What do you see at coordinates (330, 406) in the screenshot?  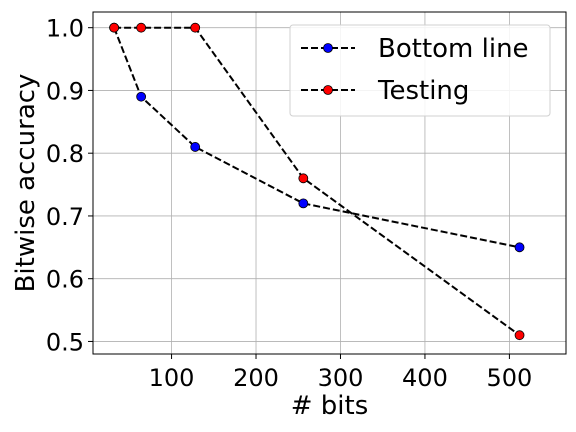 I see `x-axis-label: # bits` at bounding box center [330, 406].